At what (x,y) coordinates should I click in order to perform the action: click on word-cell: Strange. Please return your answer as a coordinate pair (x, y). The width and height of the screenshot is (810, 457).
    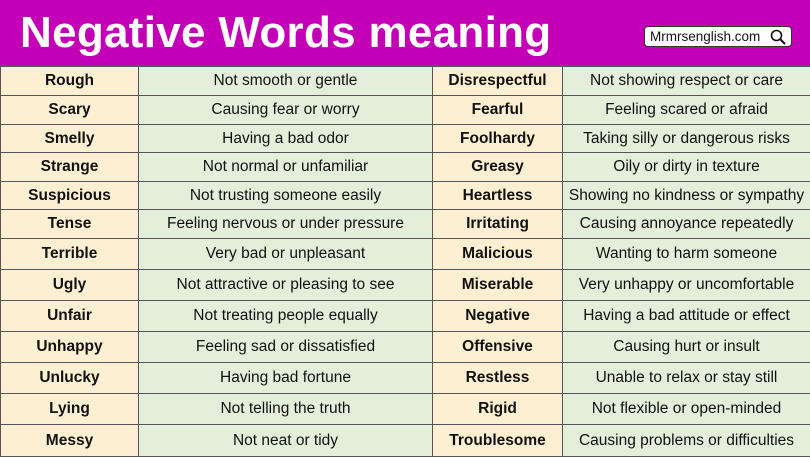
    Looking at the image, I should click on (70, 167).